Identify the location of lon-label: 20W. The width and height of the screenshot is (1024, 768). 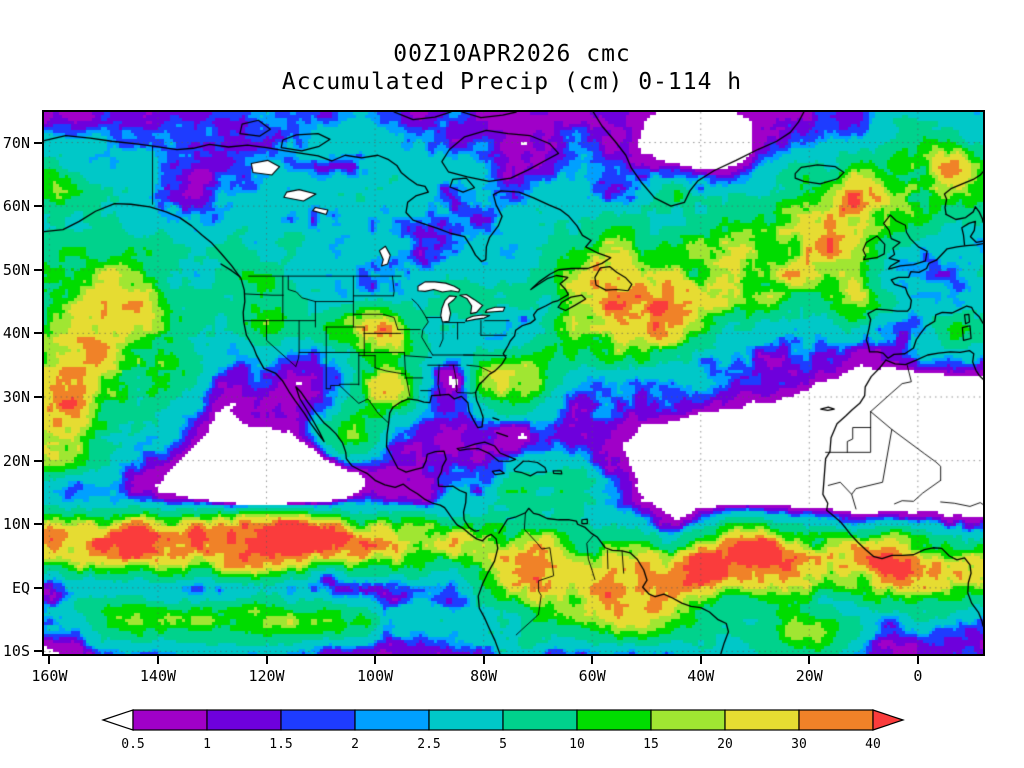
(809, 676).